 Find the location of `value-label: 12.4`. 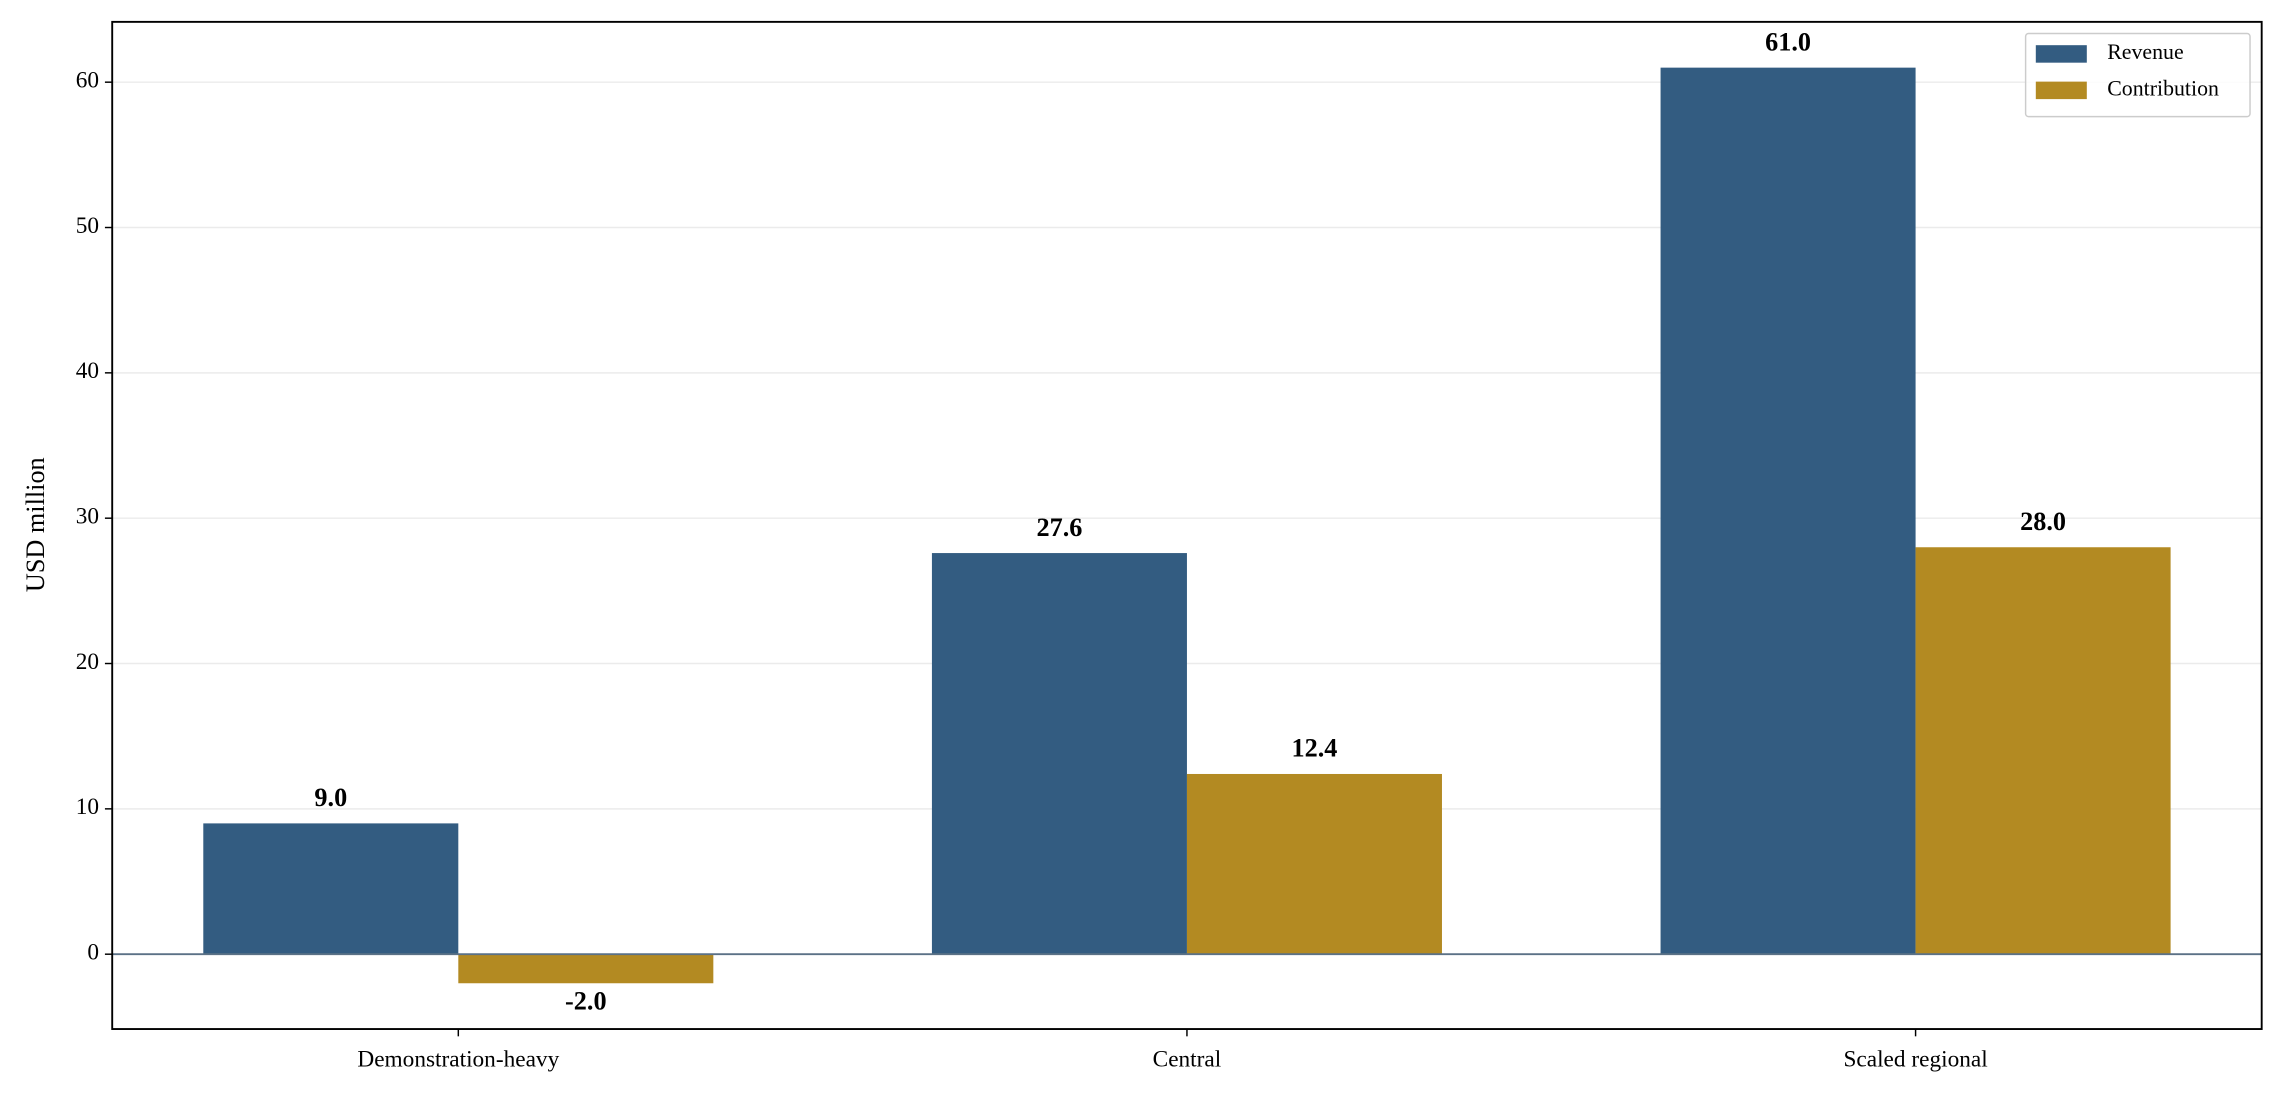

value-label: 12.4 is located at coordinates (1315, 748).